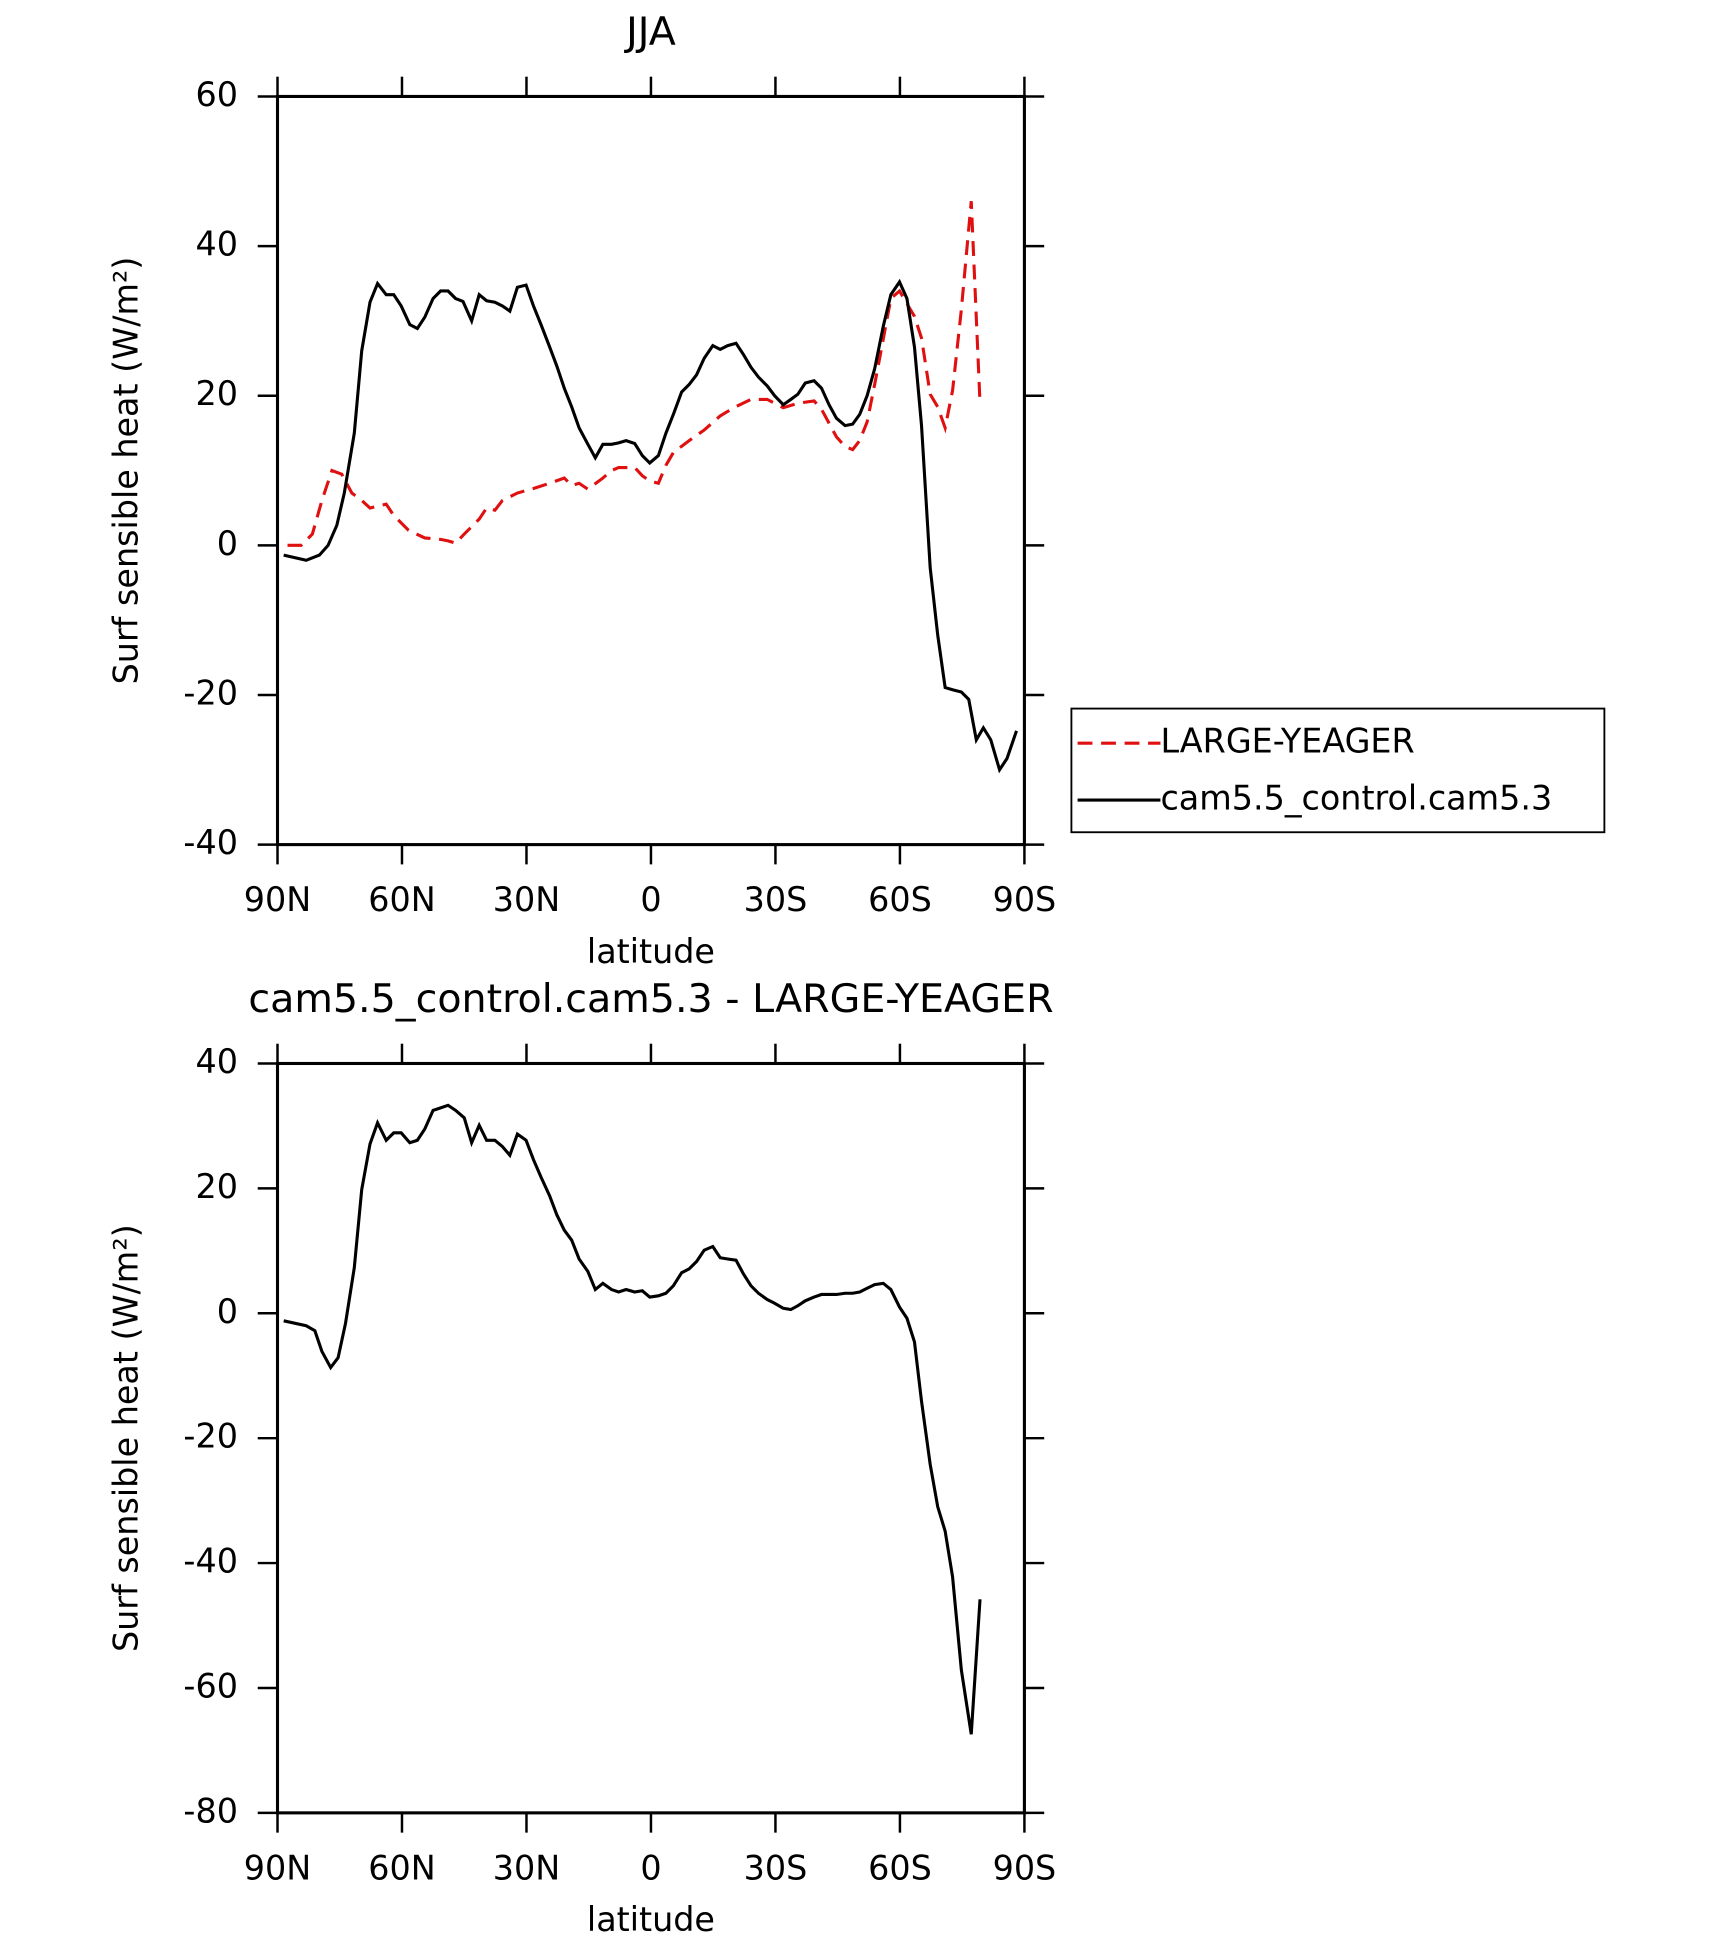 The width and height of the screenshot is (1710, 1939). Describe the element at coordinates (210, 1810) in the screenshot. I see `y-tick-label: -80` at that location.